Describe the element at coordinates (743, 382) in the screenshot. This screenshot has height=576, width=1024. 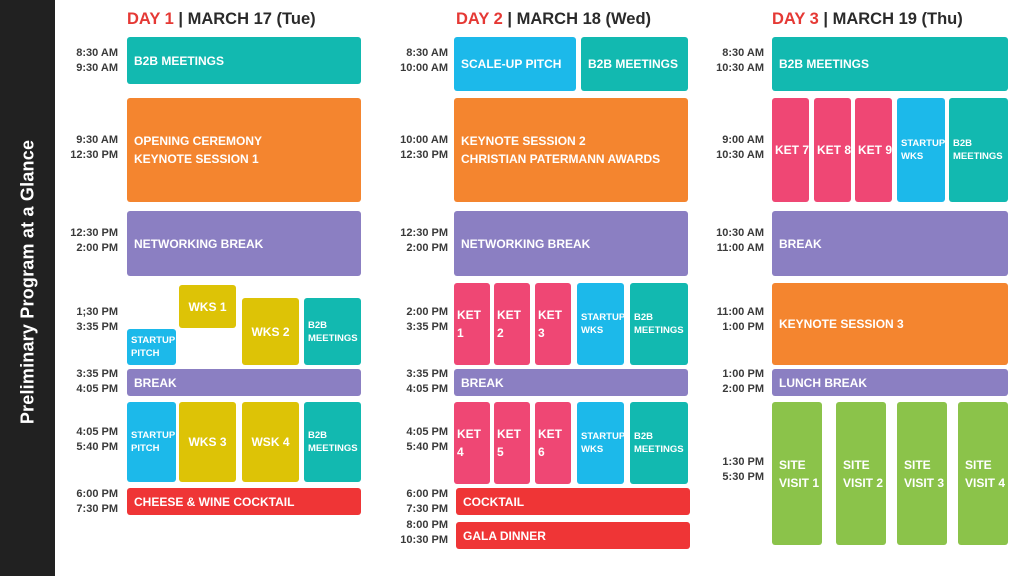
I see `day3-time-slot: 1:00 PM 2:00 PM` at that location.